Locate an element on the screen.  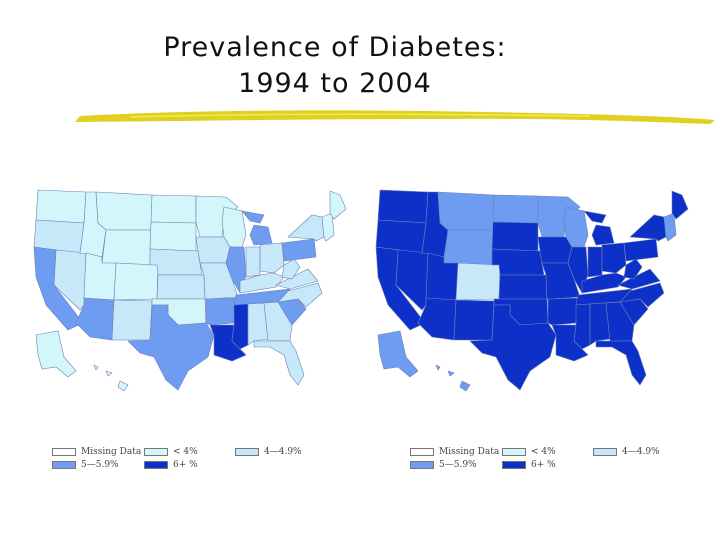
legend-1994: Missing Data < 4% 4—4.9% 5—5.9% 6+ % is located at coordinates (212, 460).